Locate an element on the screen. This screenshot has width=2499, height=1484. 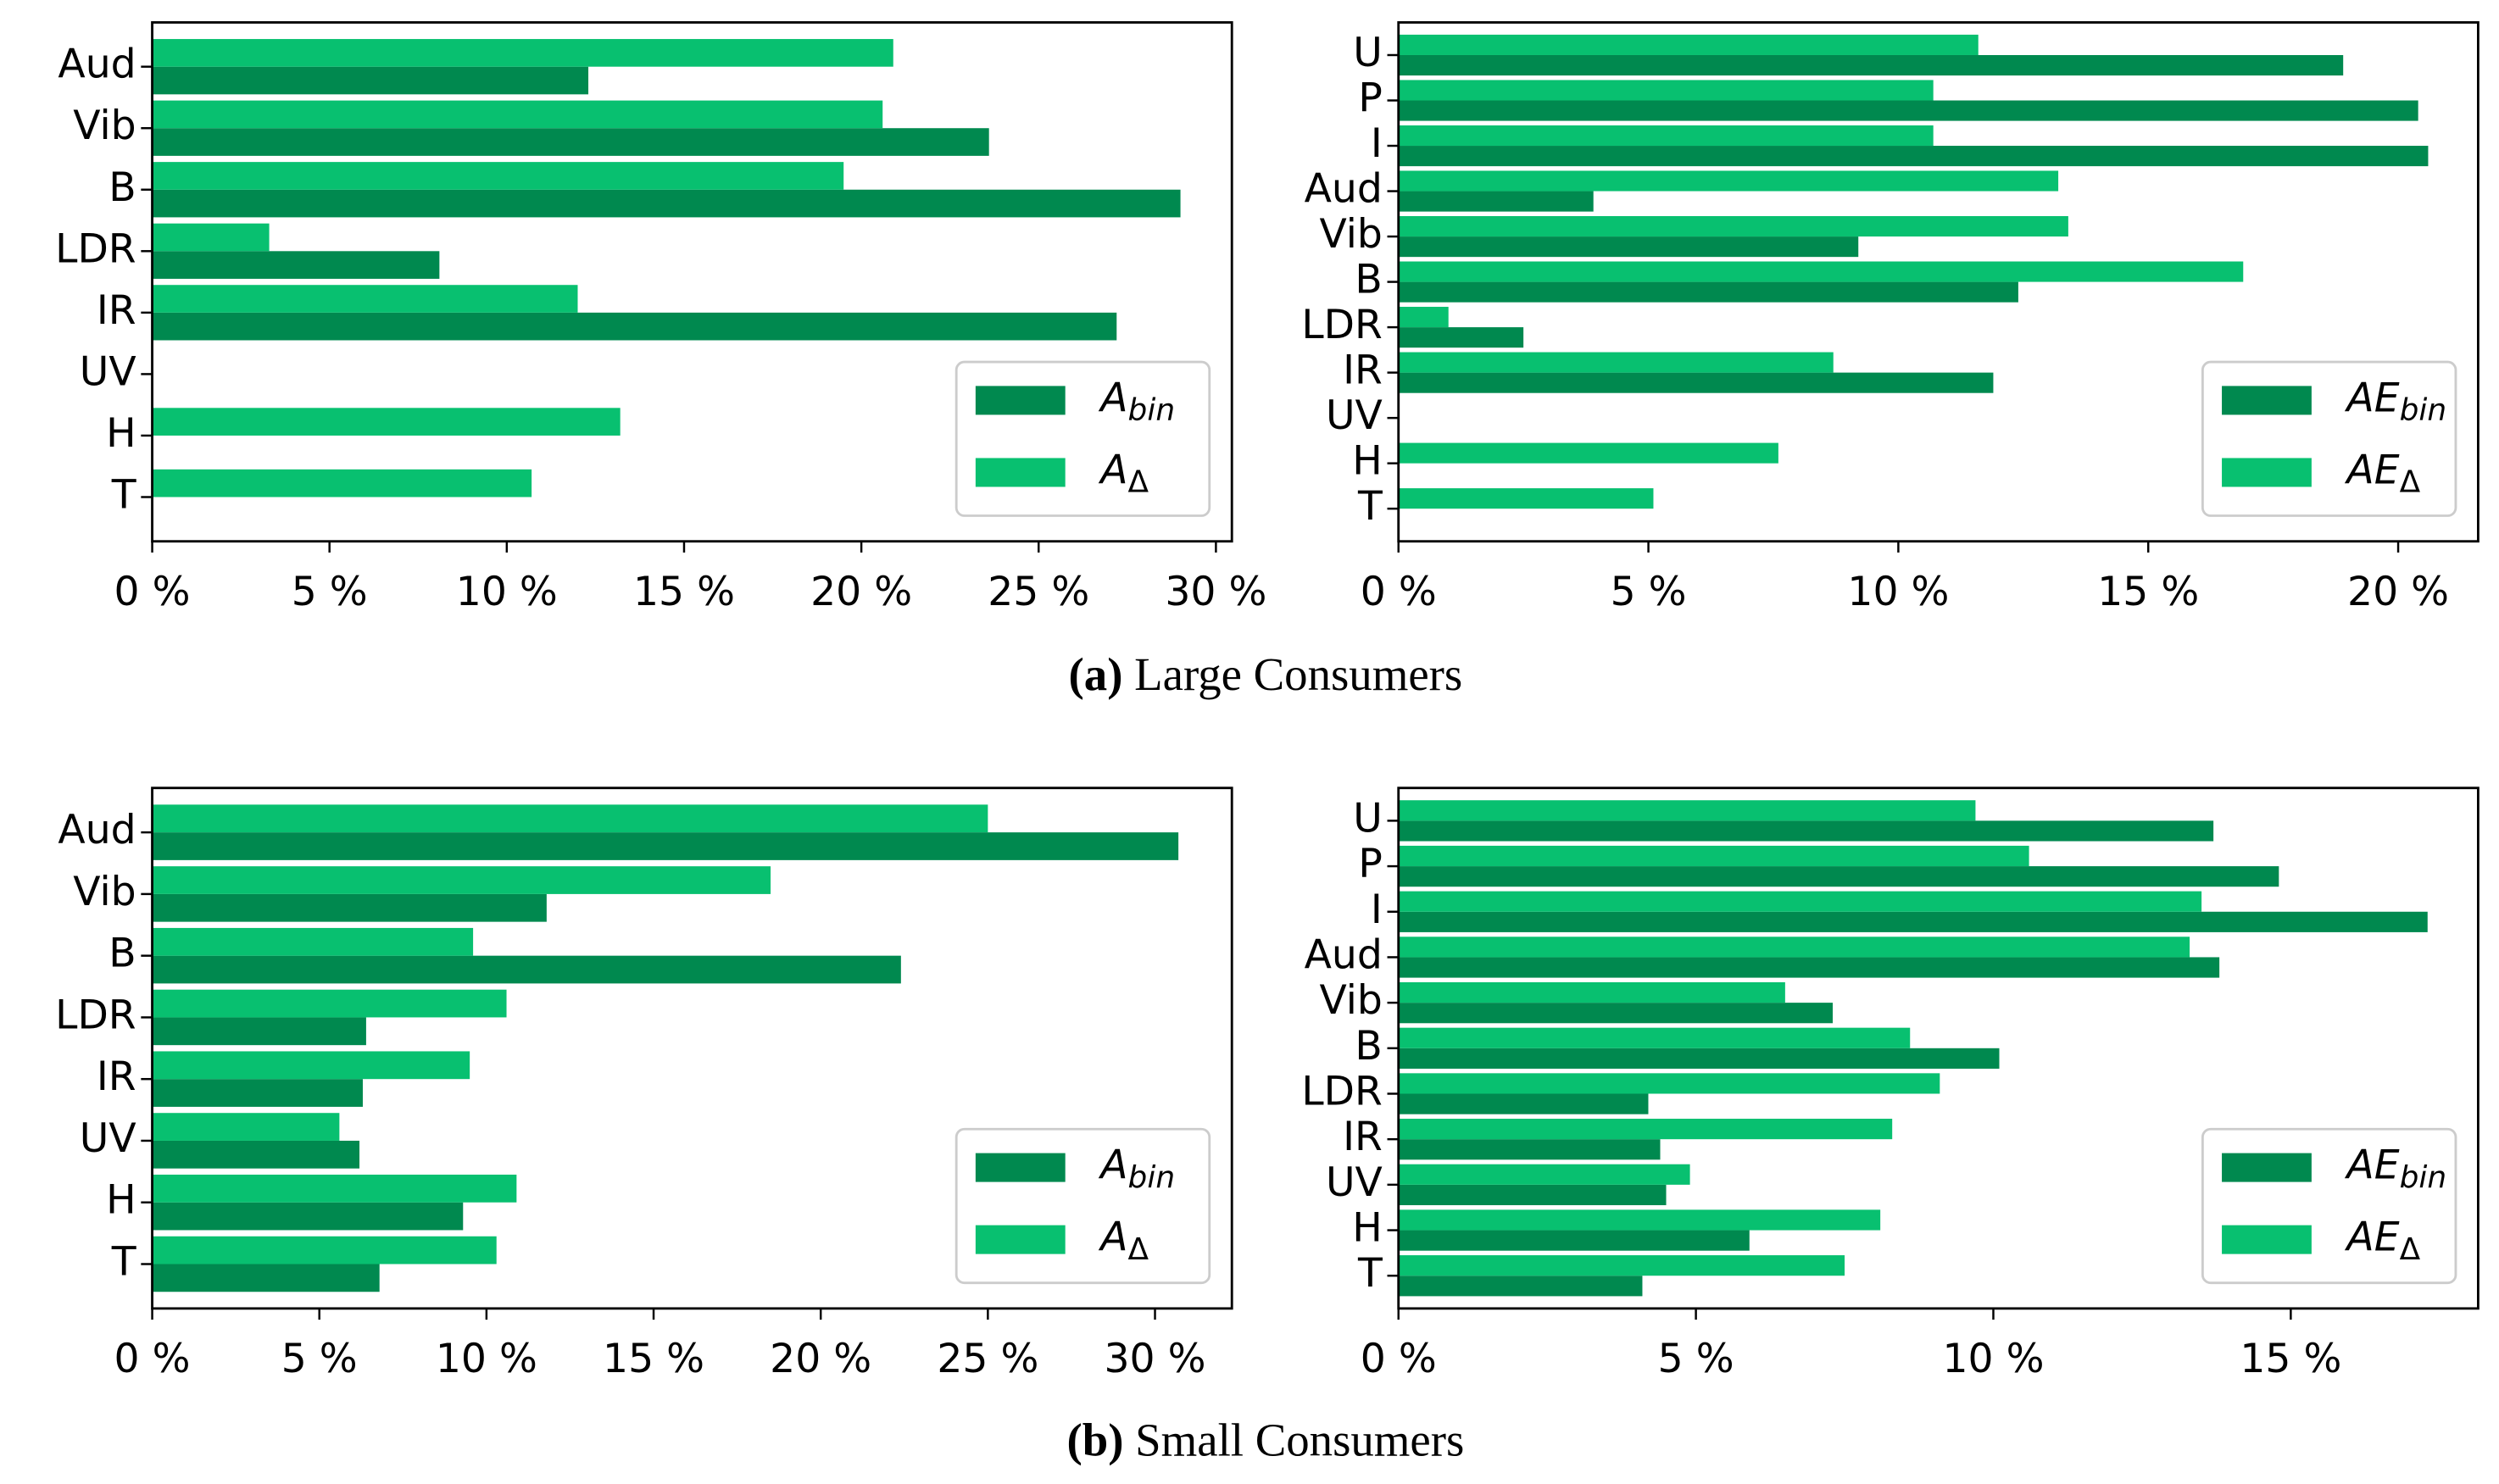
caption: (b) Small Consumers is located at coordinates (1265, 1440).